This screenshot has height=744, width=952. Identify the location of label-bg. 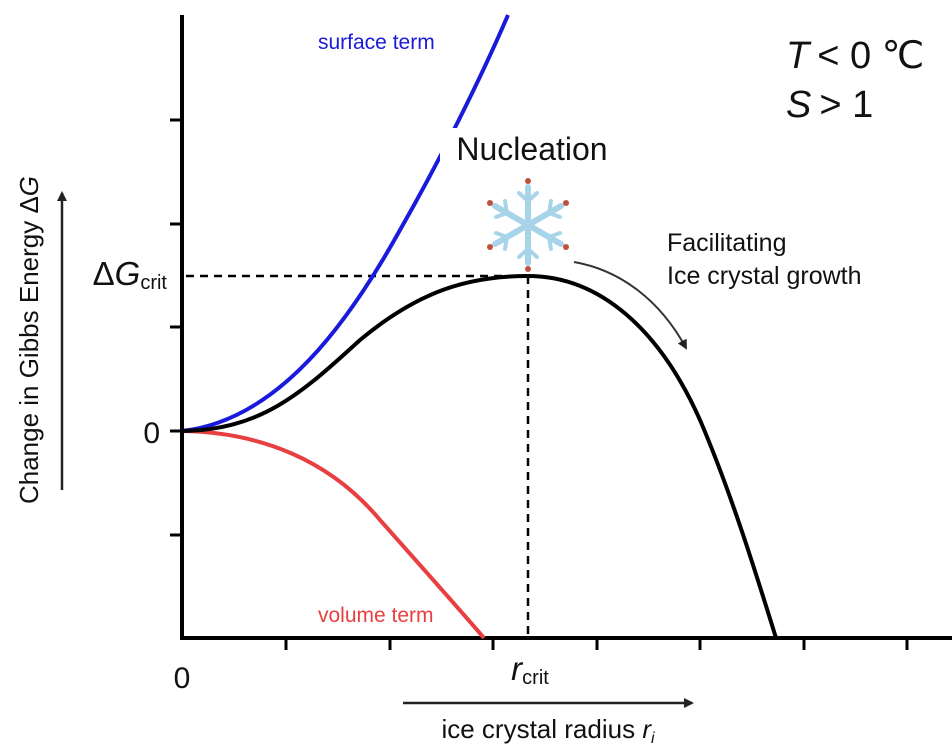
(530, 150).